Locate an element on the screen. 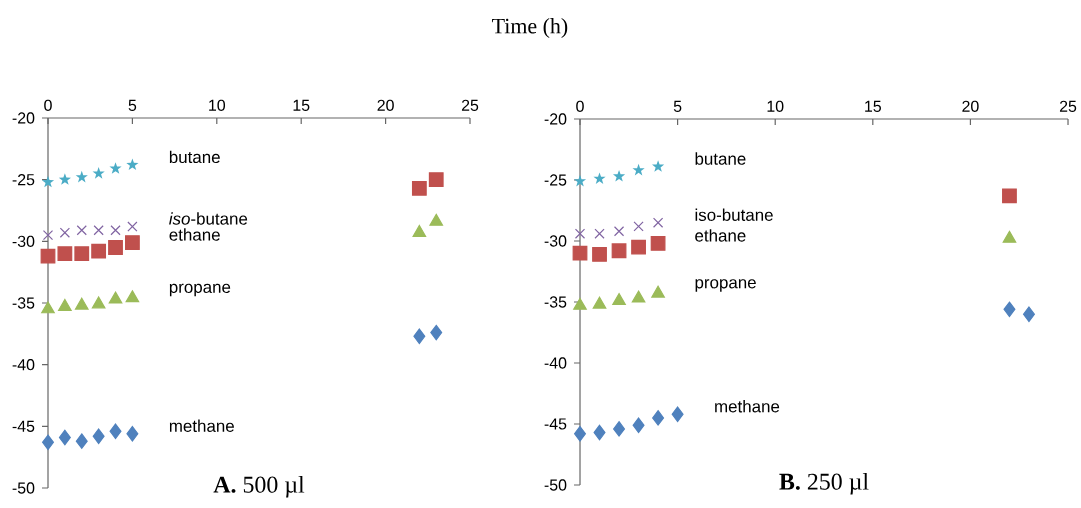 This screenshot has width=1081, height=508. x-tick-label: 20 is located at coordinates (385, 105).